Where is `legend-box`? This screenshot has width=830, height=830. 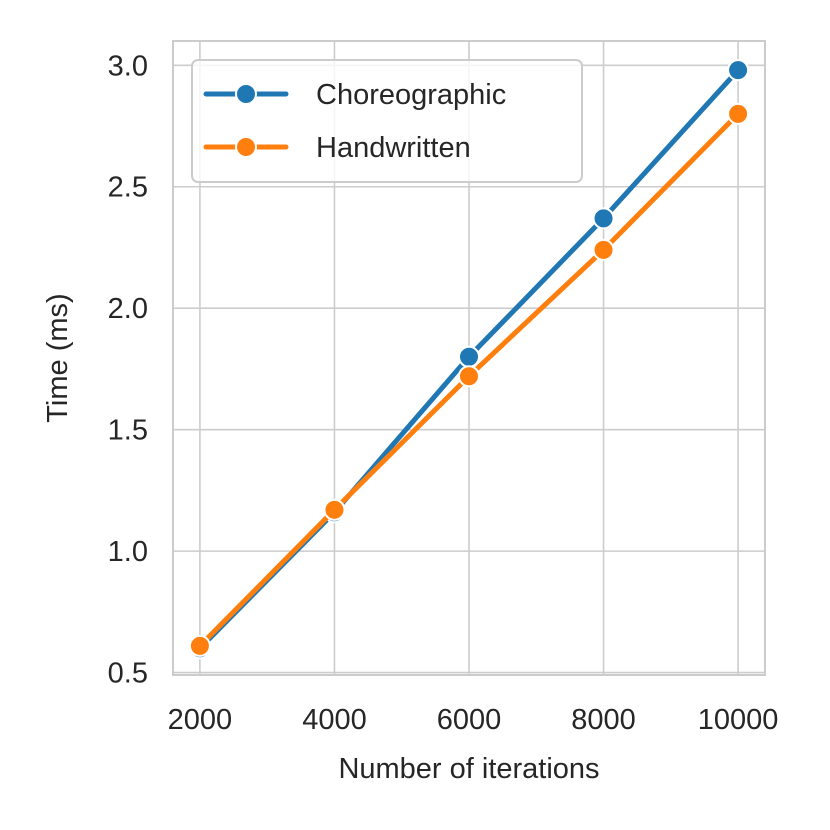 legend-box is located at coordinates (387, 121).